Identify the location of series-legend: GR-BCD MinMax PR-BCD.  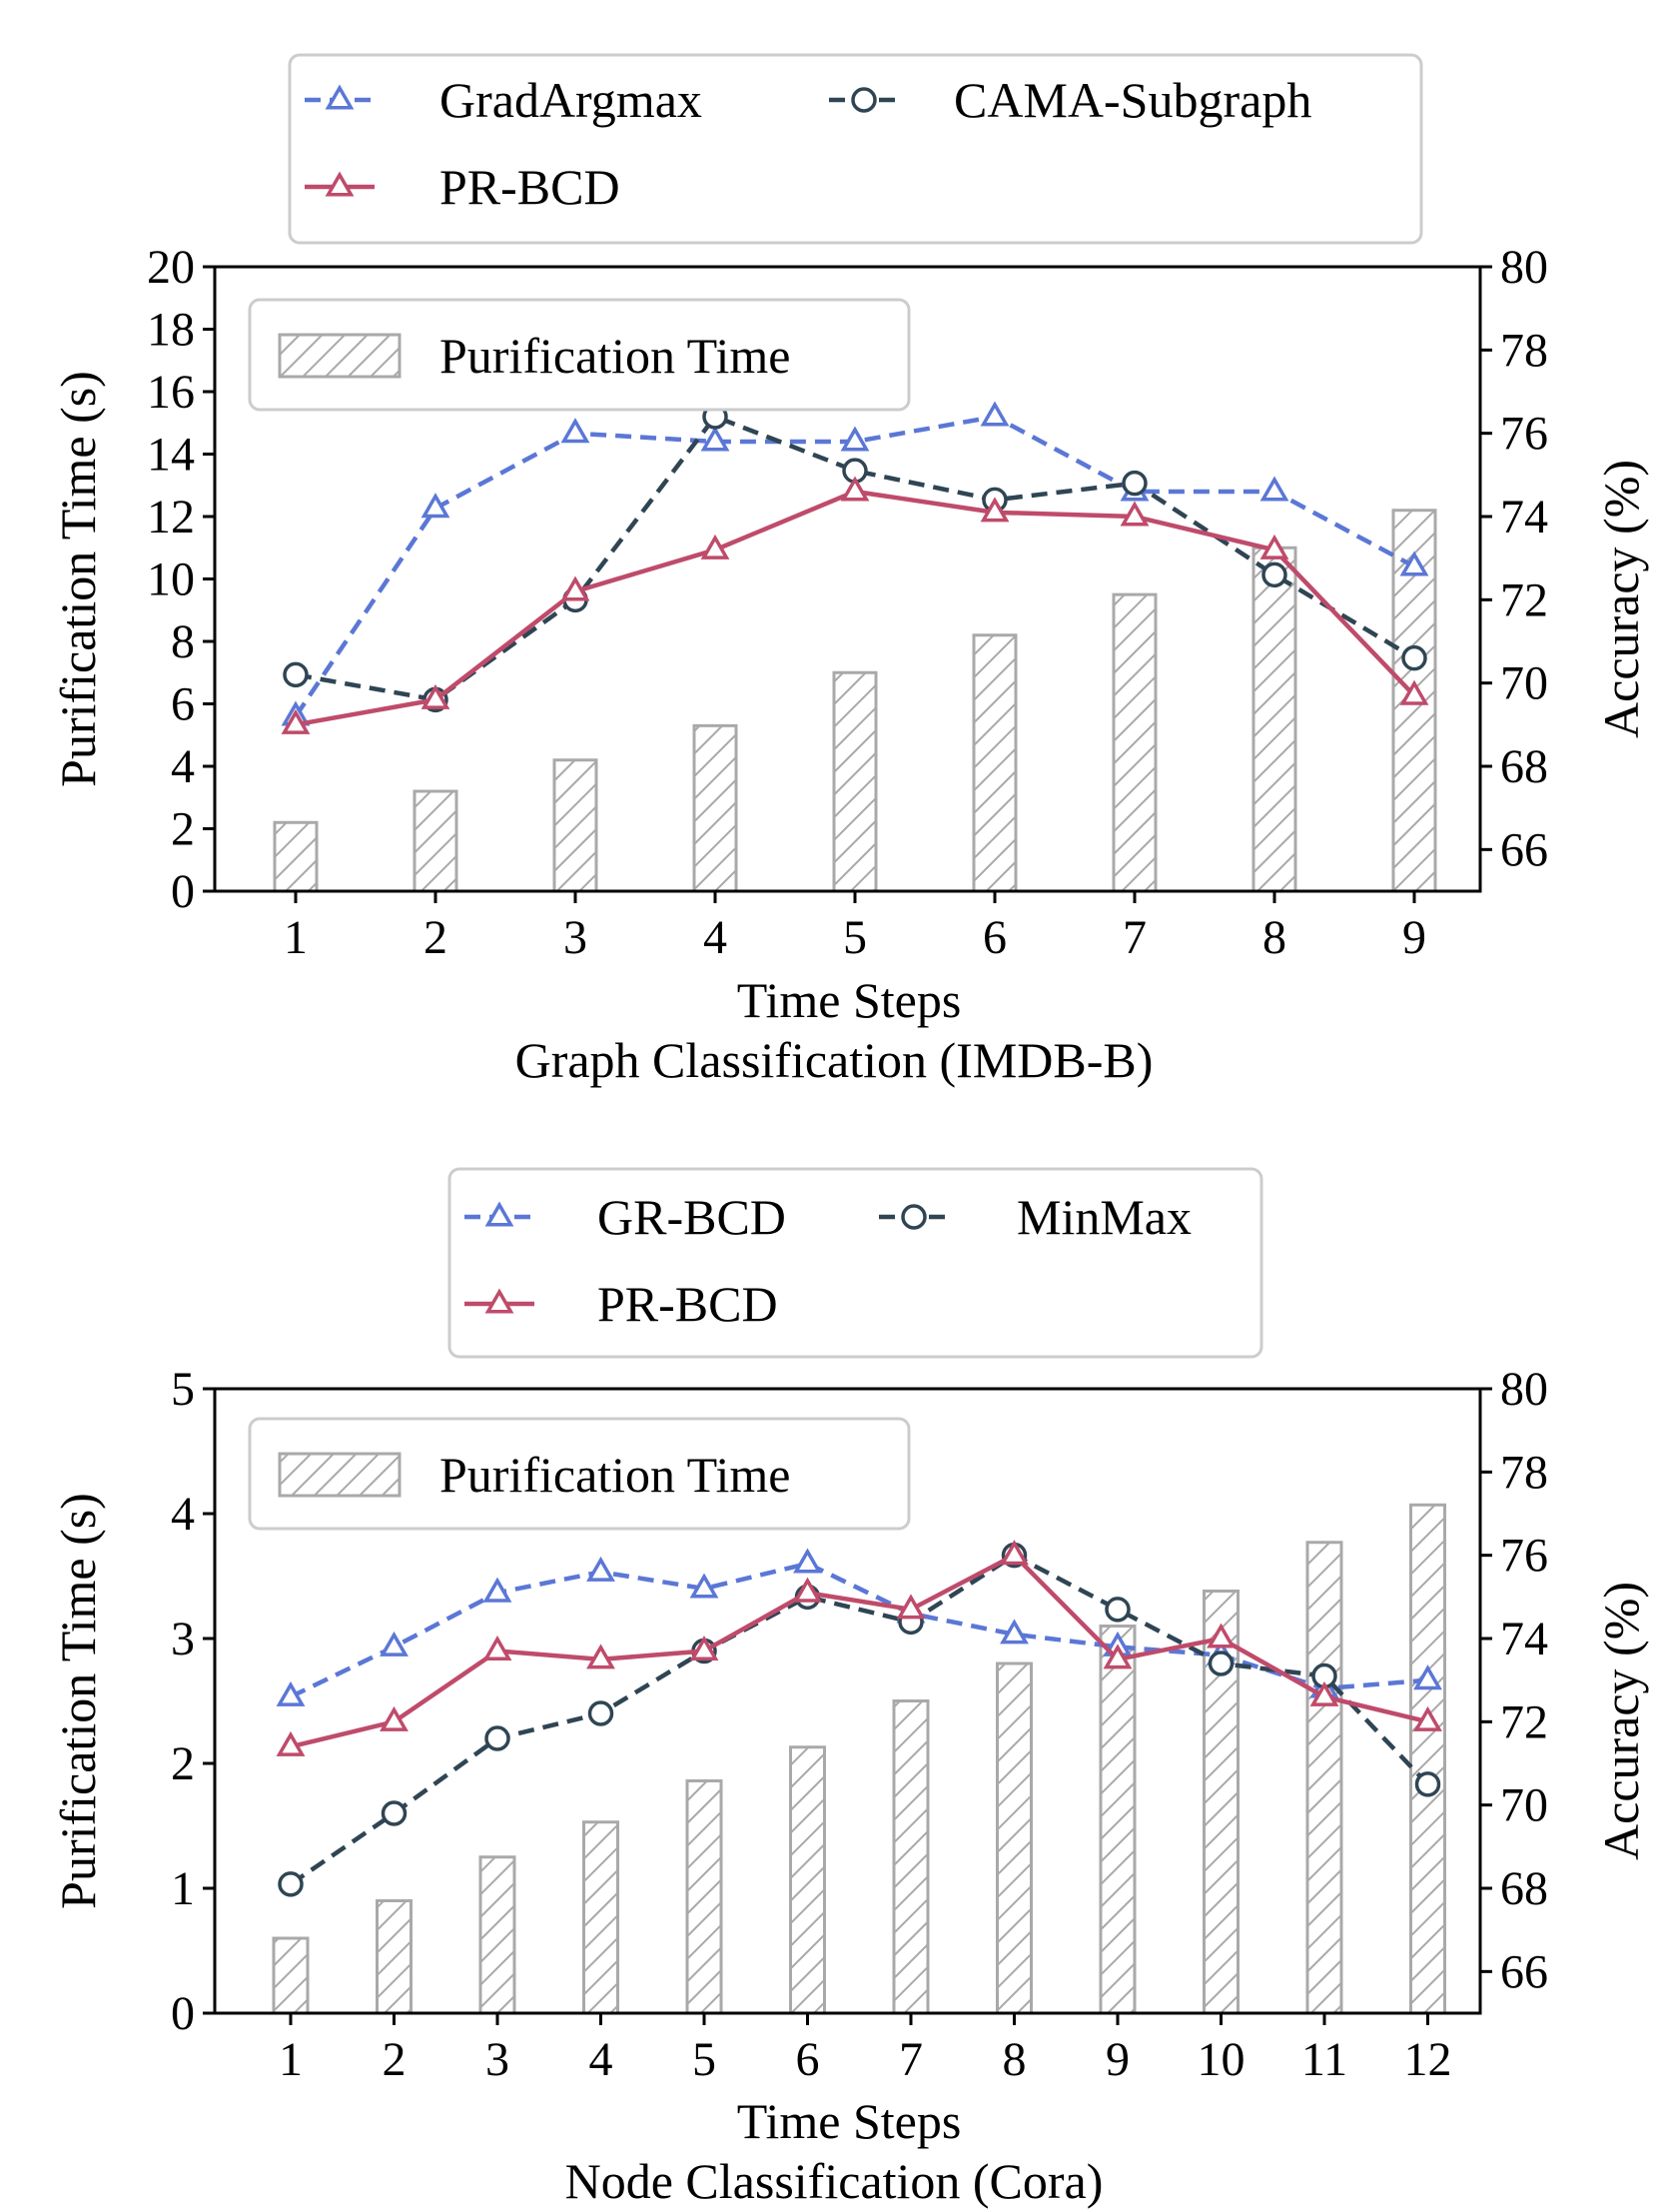
(855, 1263).